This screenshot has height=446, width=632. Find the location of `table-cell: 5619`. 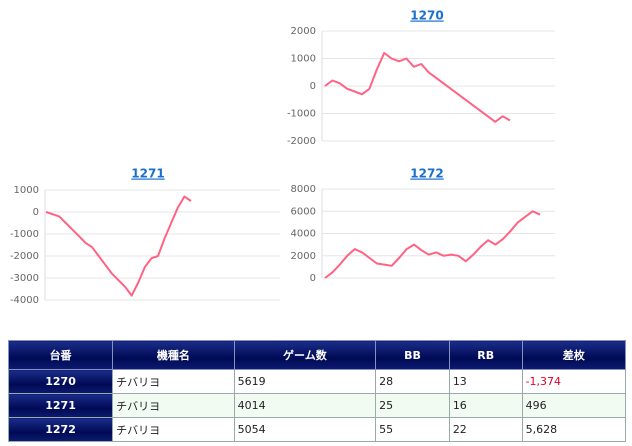

table-cell: 5619 is located at coordinates (305, 381).